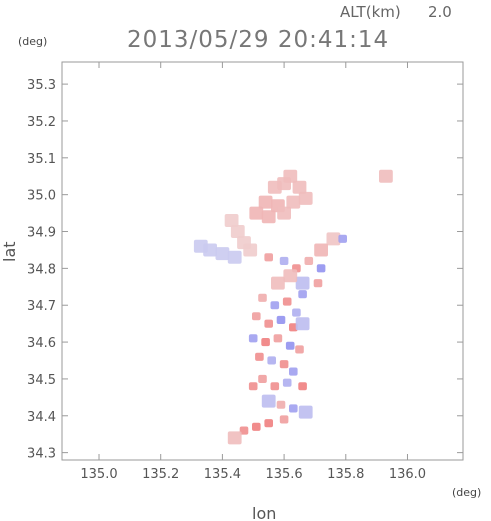 This screenshot has height=521, width=491. Describe the element at coordinates (41, 454) in the screenshot. I see `y-tick-label: 34.3` at that location.